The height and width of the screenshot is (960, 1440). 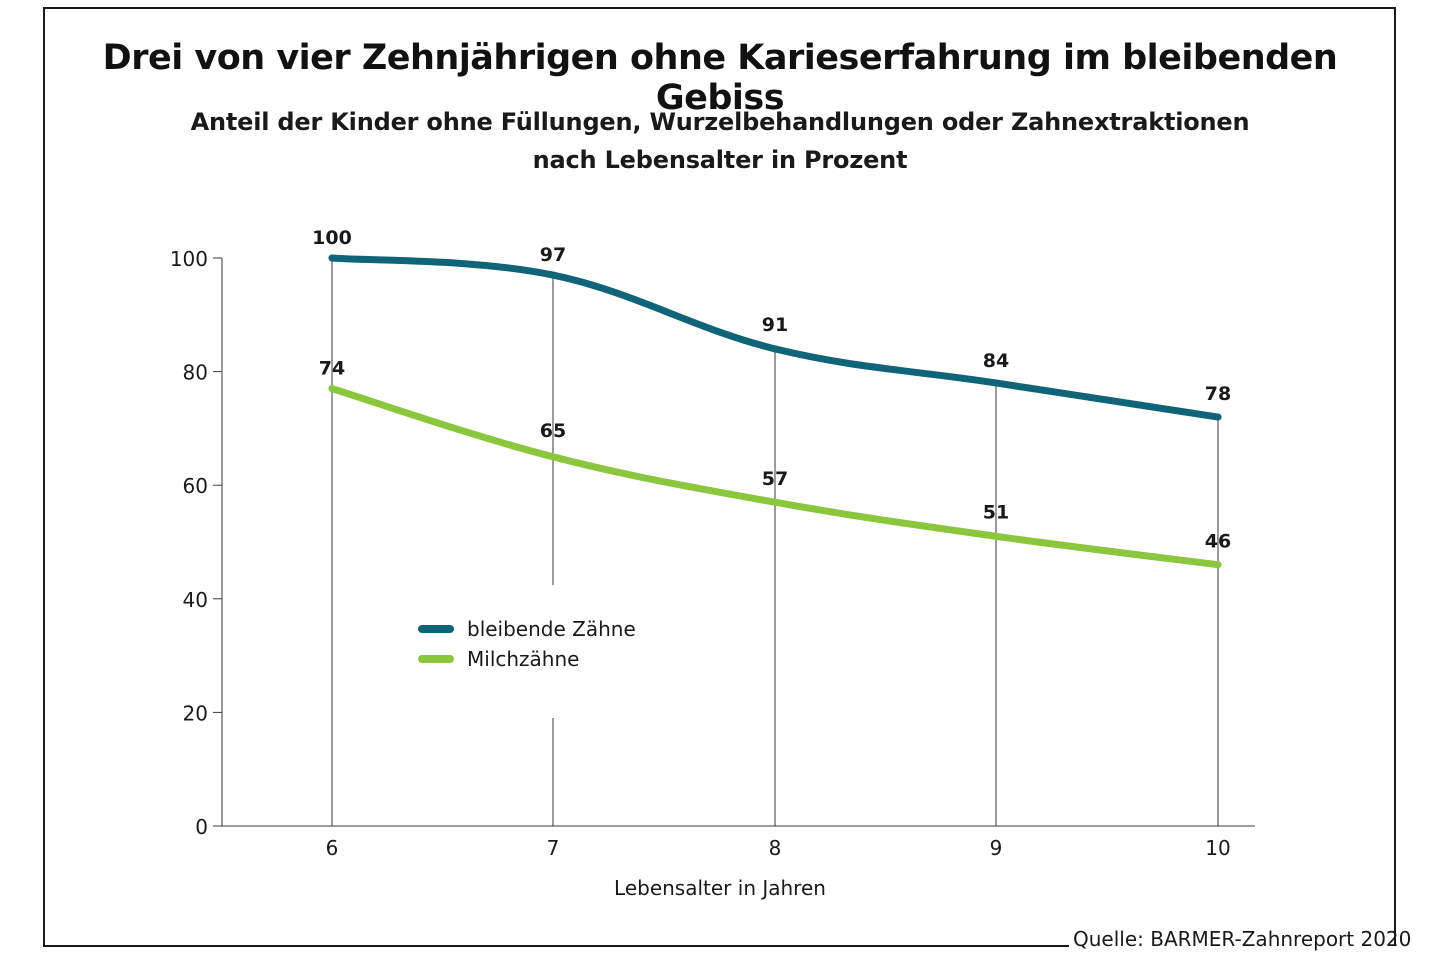 What do you see at coordinates (436, 629) in the screenshot?
I see `legend-swatch-bleibende` at bounding box center [436, 629].